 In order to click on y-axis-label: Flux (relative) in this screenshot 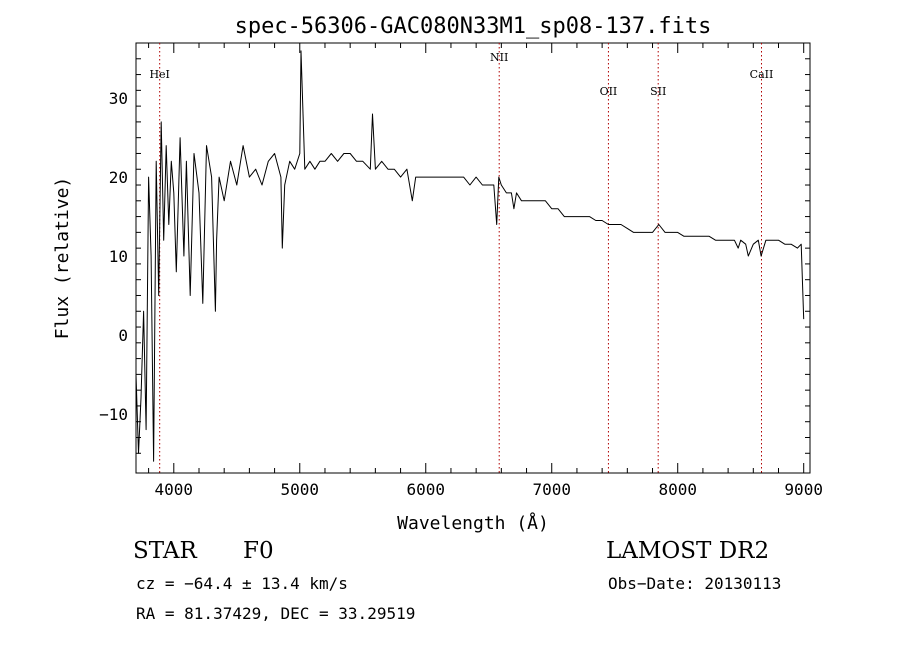, I will do `click(62, 258)`.